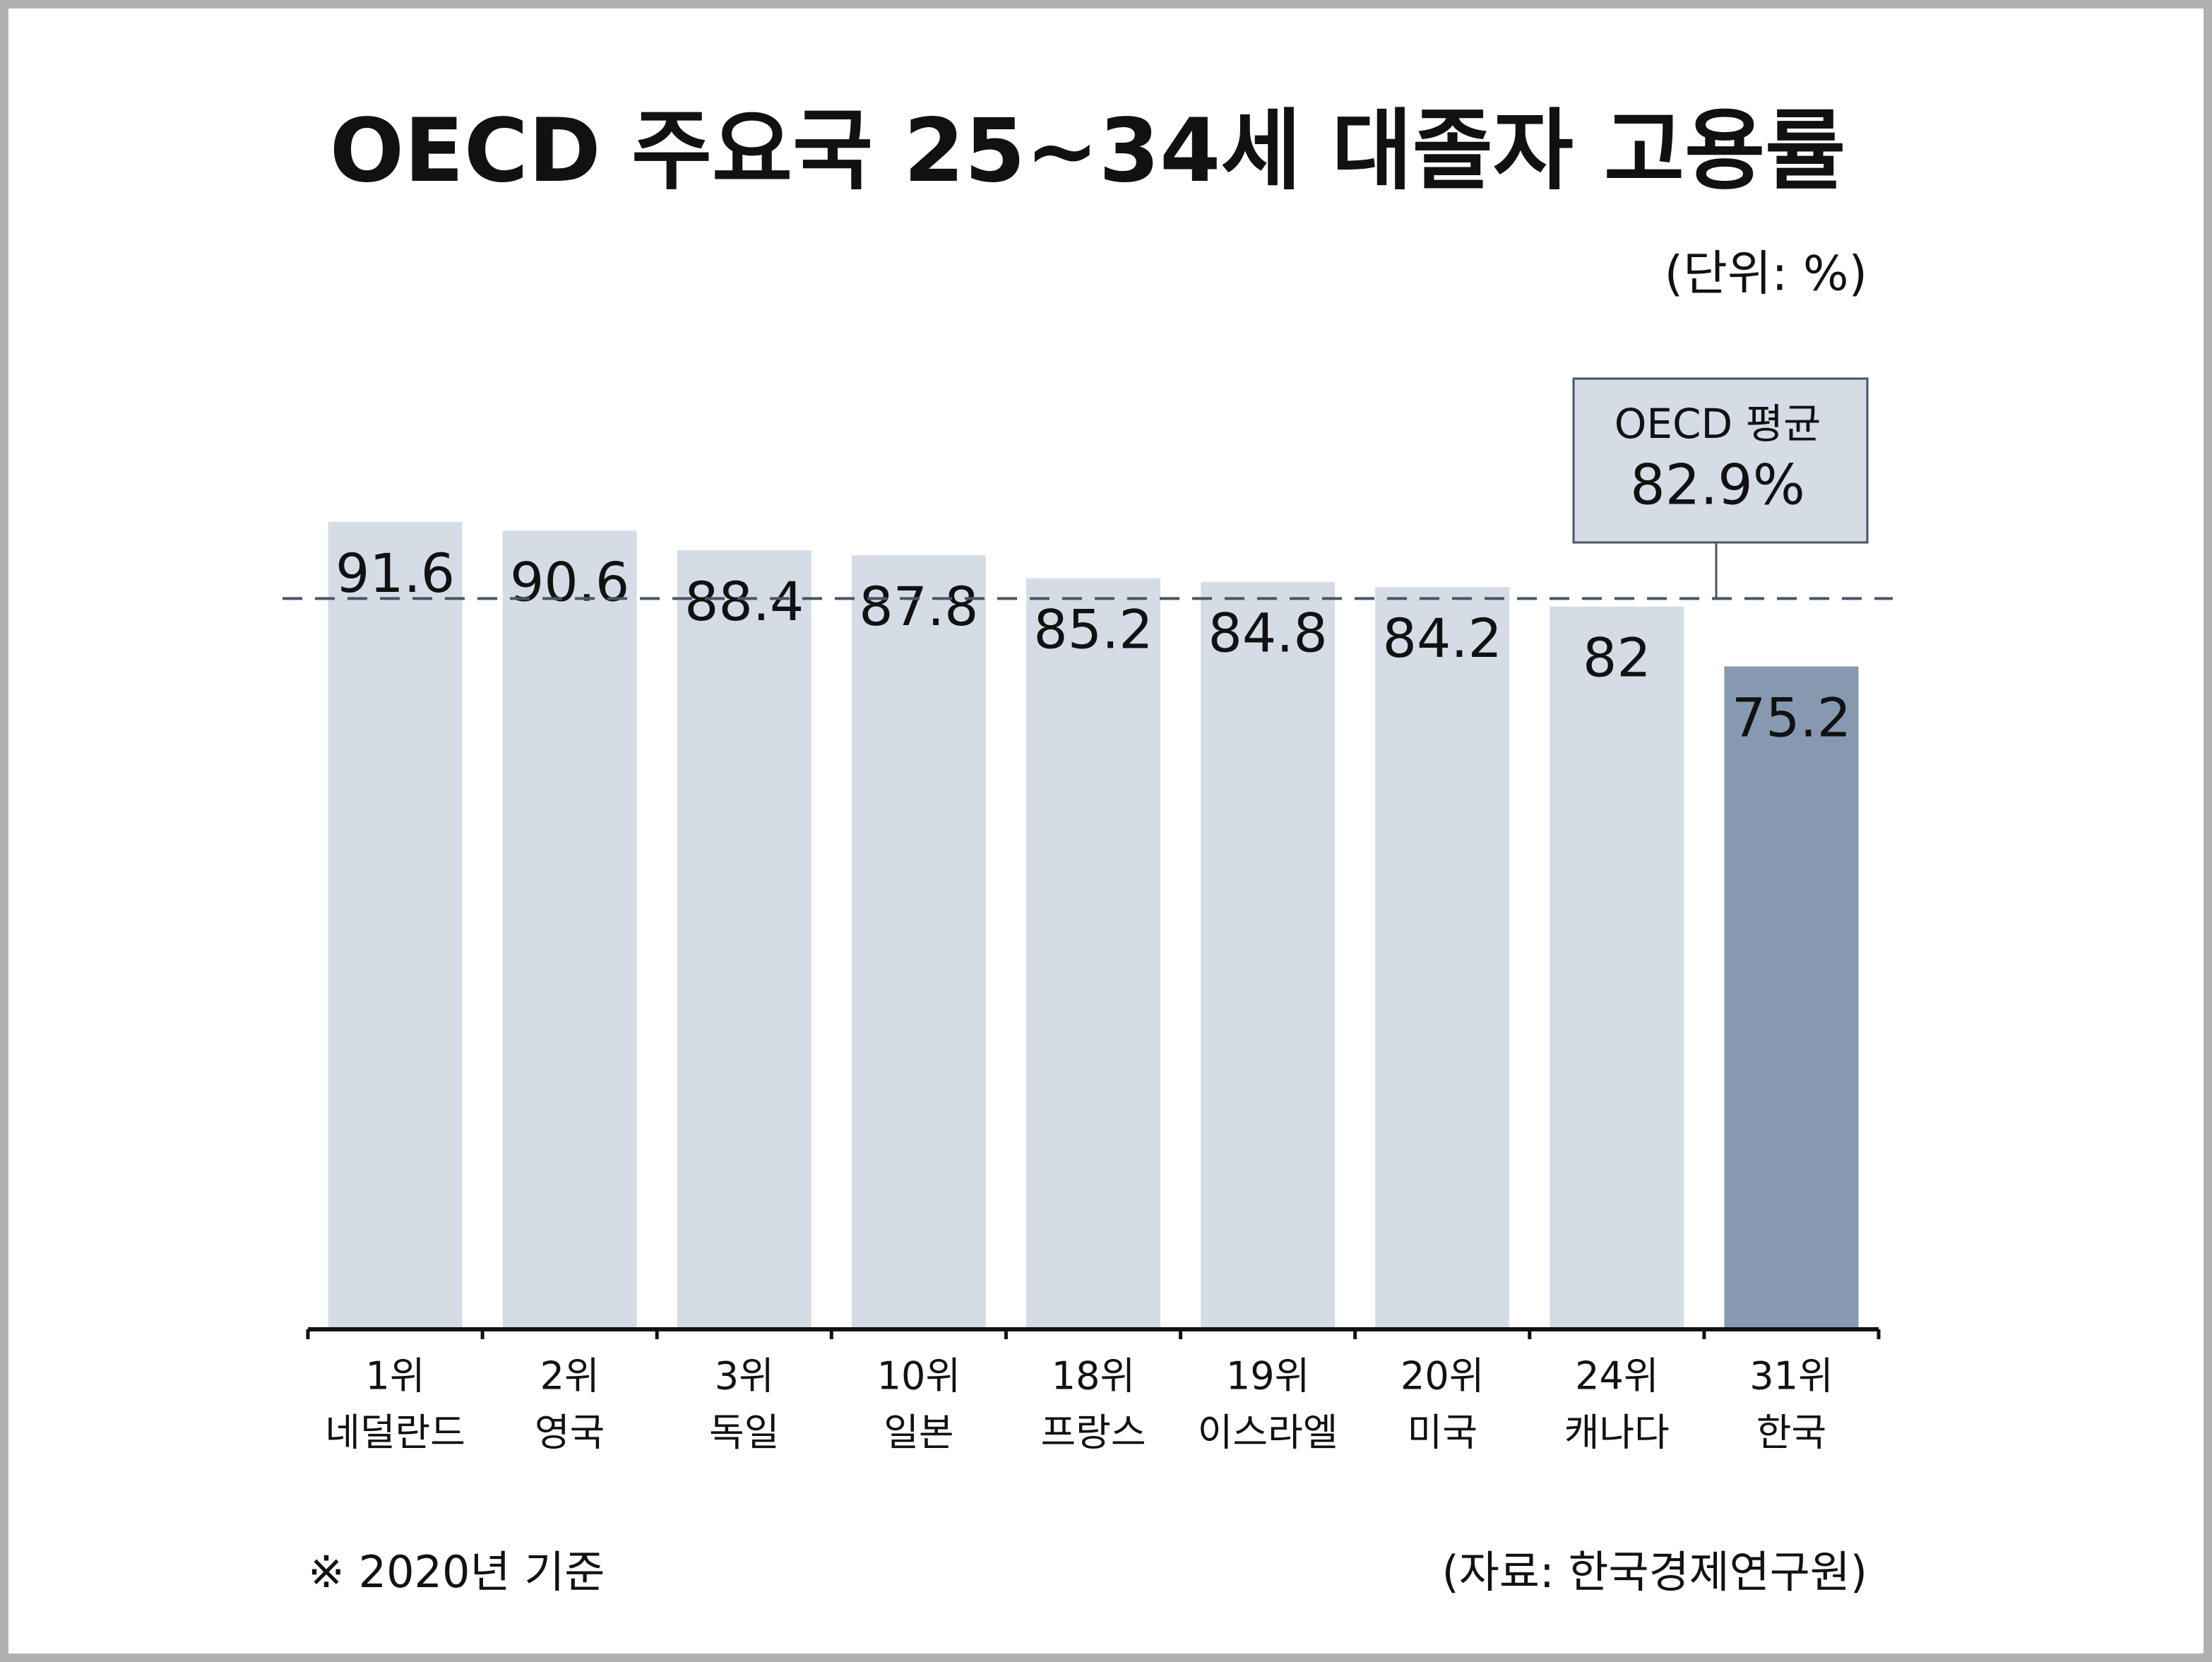  What do you see at coordinates (1791, 1377) in the screenshot?
I see `rank-label: 31위` at bounding box center [1791, 1377].